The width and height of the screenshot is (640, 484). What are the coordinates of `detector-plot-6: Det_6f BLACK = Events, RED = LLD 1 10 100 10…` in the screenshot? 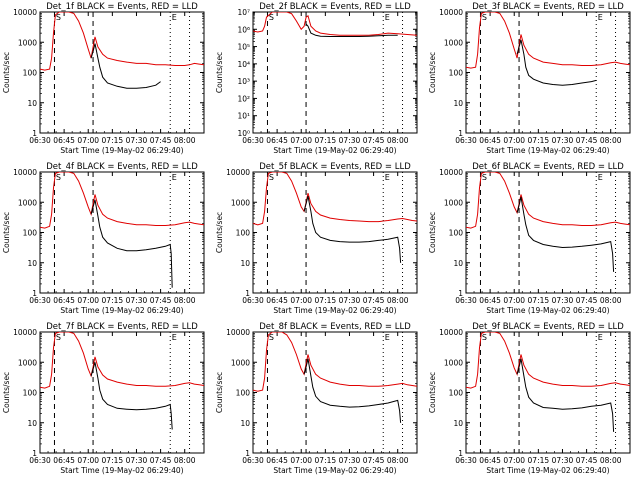 It's located at (529, 238).